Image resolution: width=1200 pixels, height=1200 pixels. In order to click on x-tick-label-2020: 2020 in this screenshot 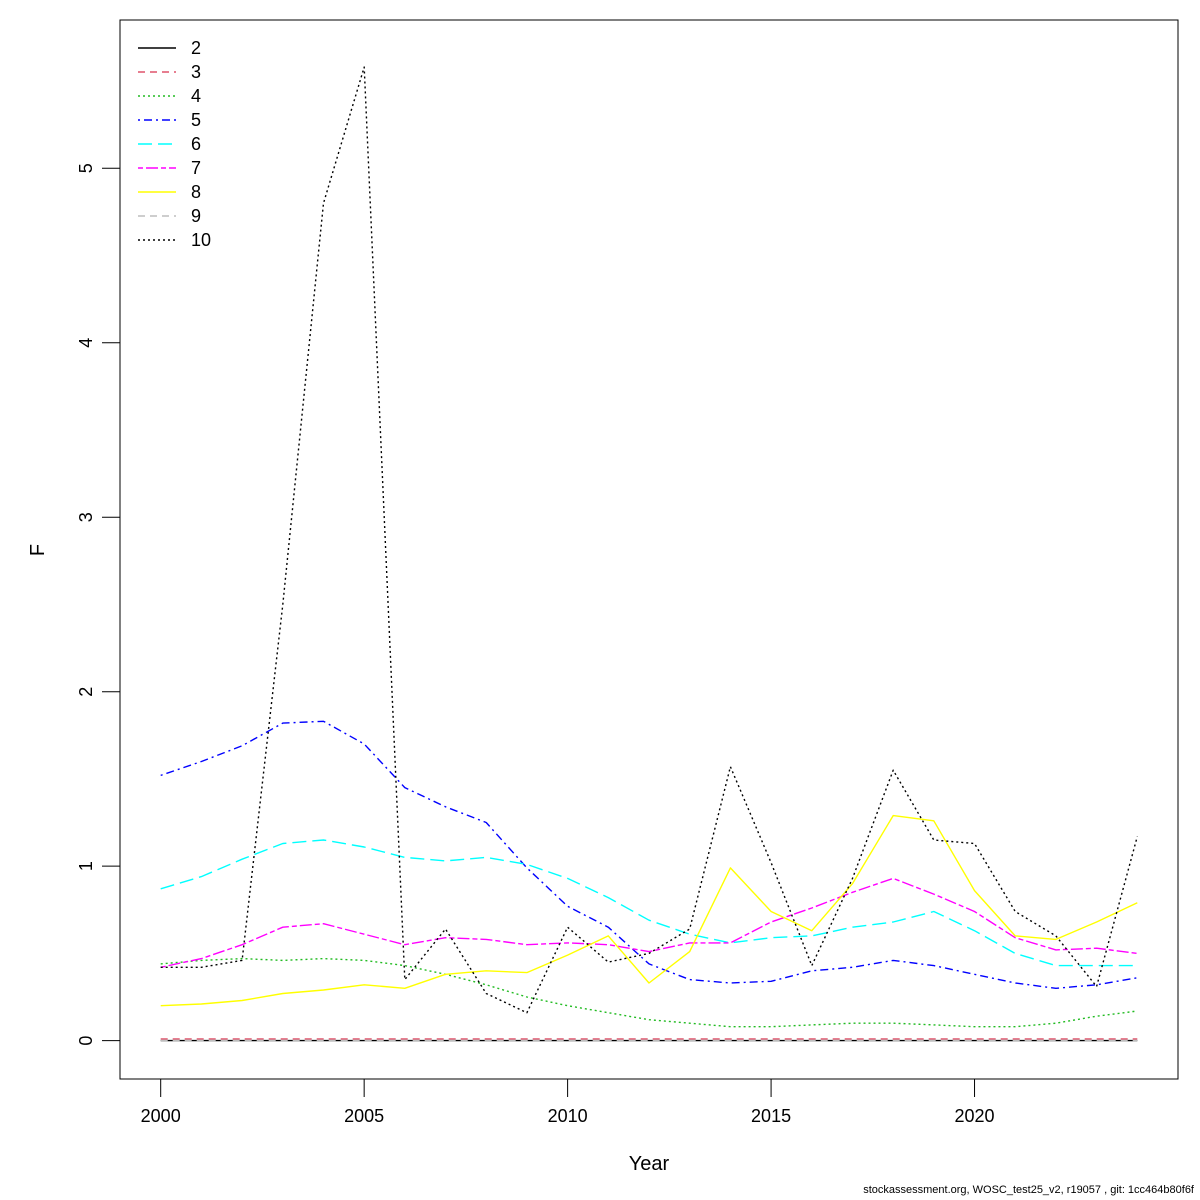, I will do `click(975, 1116)`.